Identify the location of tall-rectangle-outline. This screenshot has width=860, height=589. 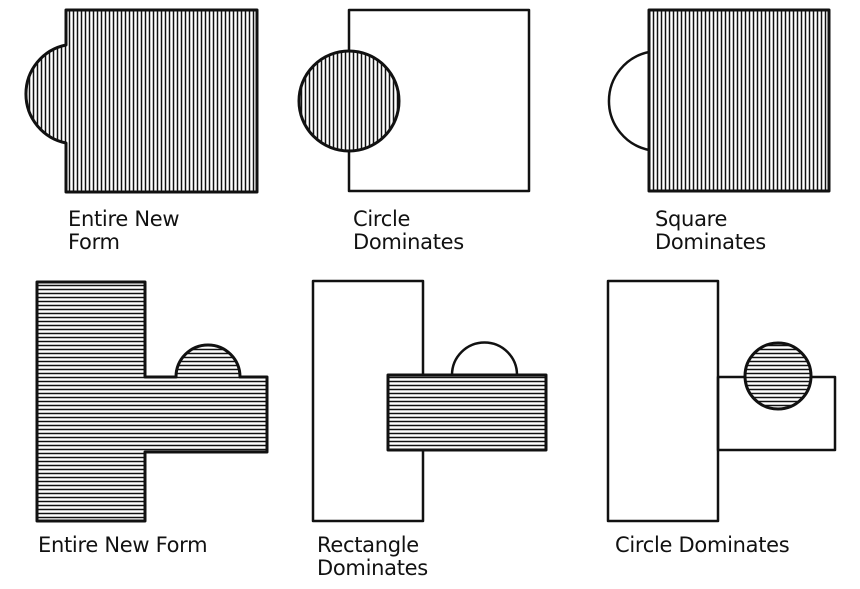
(663, 401).